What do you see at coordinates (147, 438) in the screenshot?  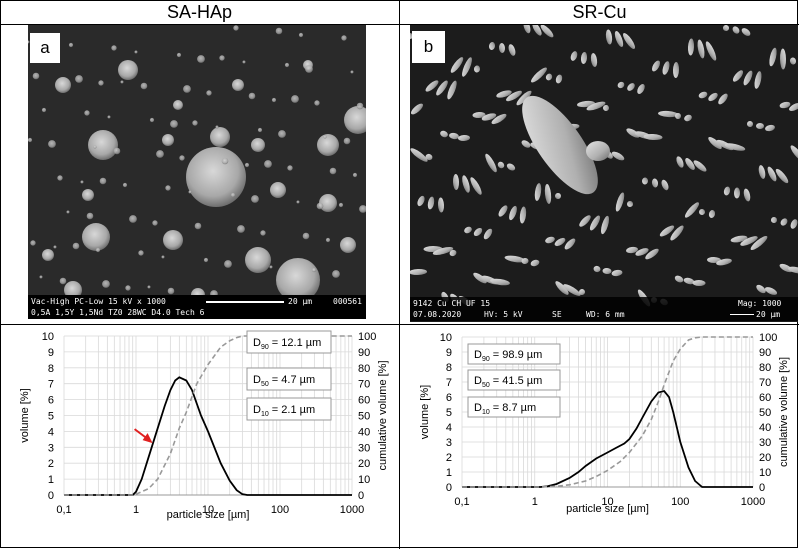 I see `red-arrow-head` at bounding box center [147, 438].